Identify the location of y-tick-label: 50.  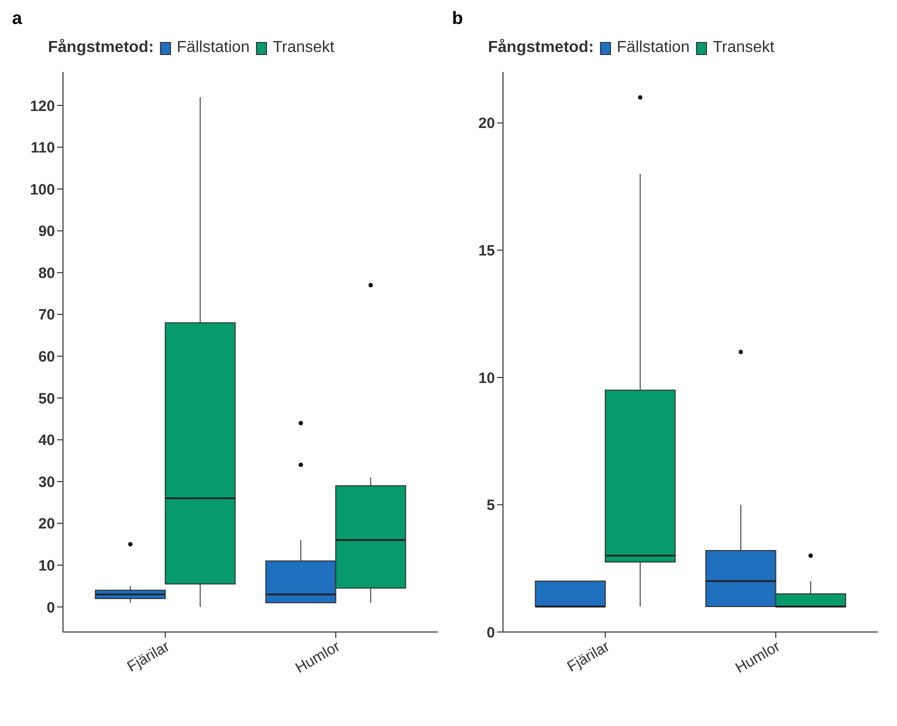
(46, 399).